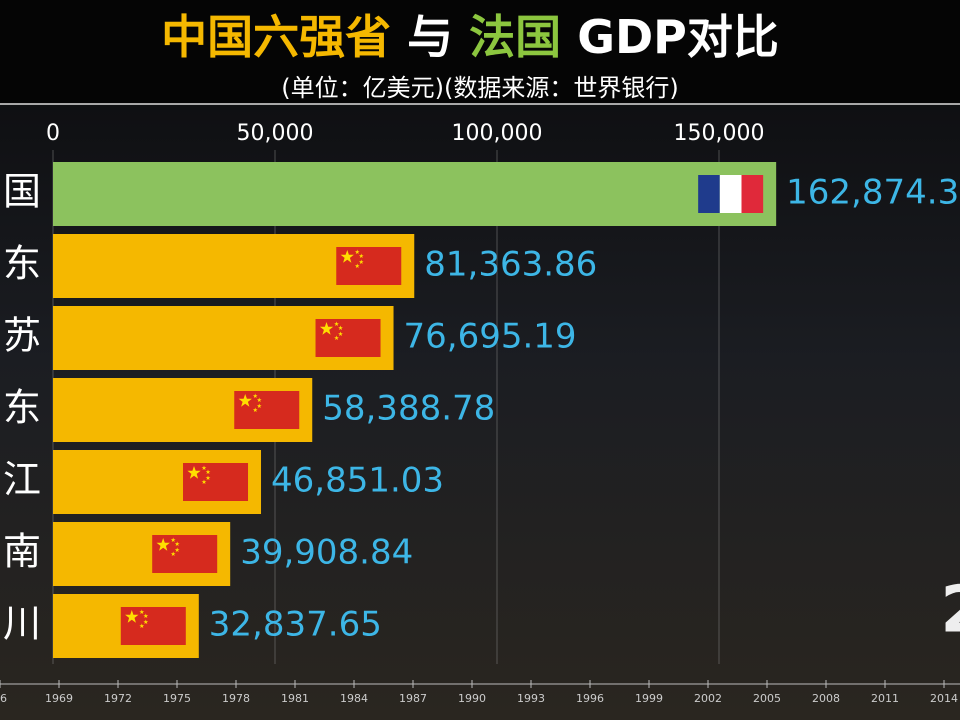 The image size is (960, 720). Describe the element at coordinates (719, 133) in the screenshot. I see `x-tick-label: 150,000` at that location.